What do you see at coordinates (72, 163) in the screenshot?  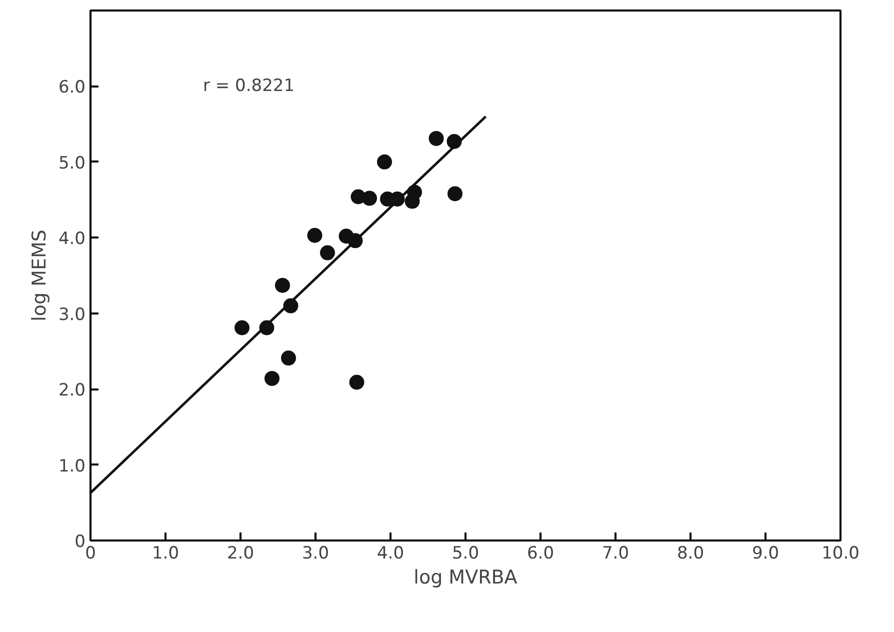 I see `y-tick-label: 5.0` at bounding box center [72, 163].